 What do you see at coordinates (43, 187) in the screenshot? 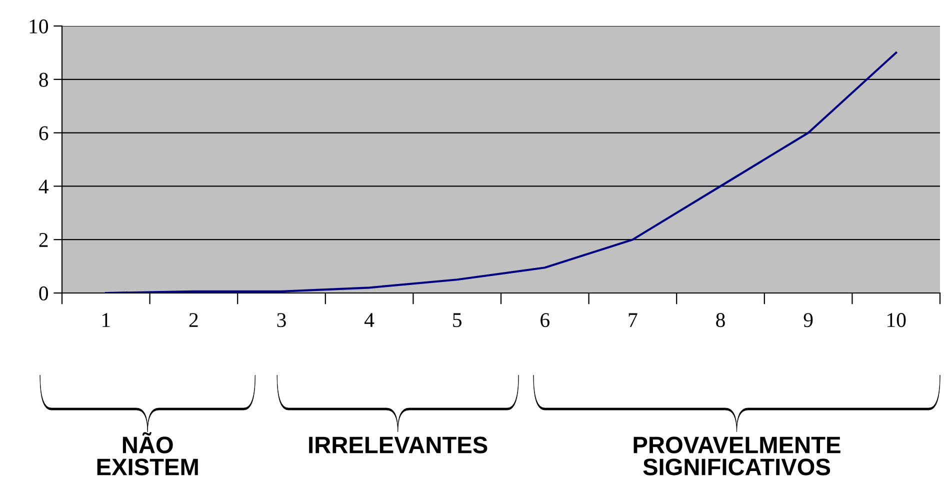
I see `y-tick-label: 4` at bounding box center [43, 187].